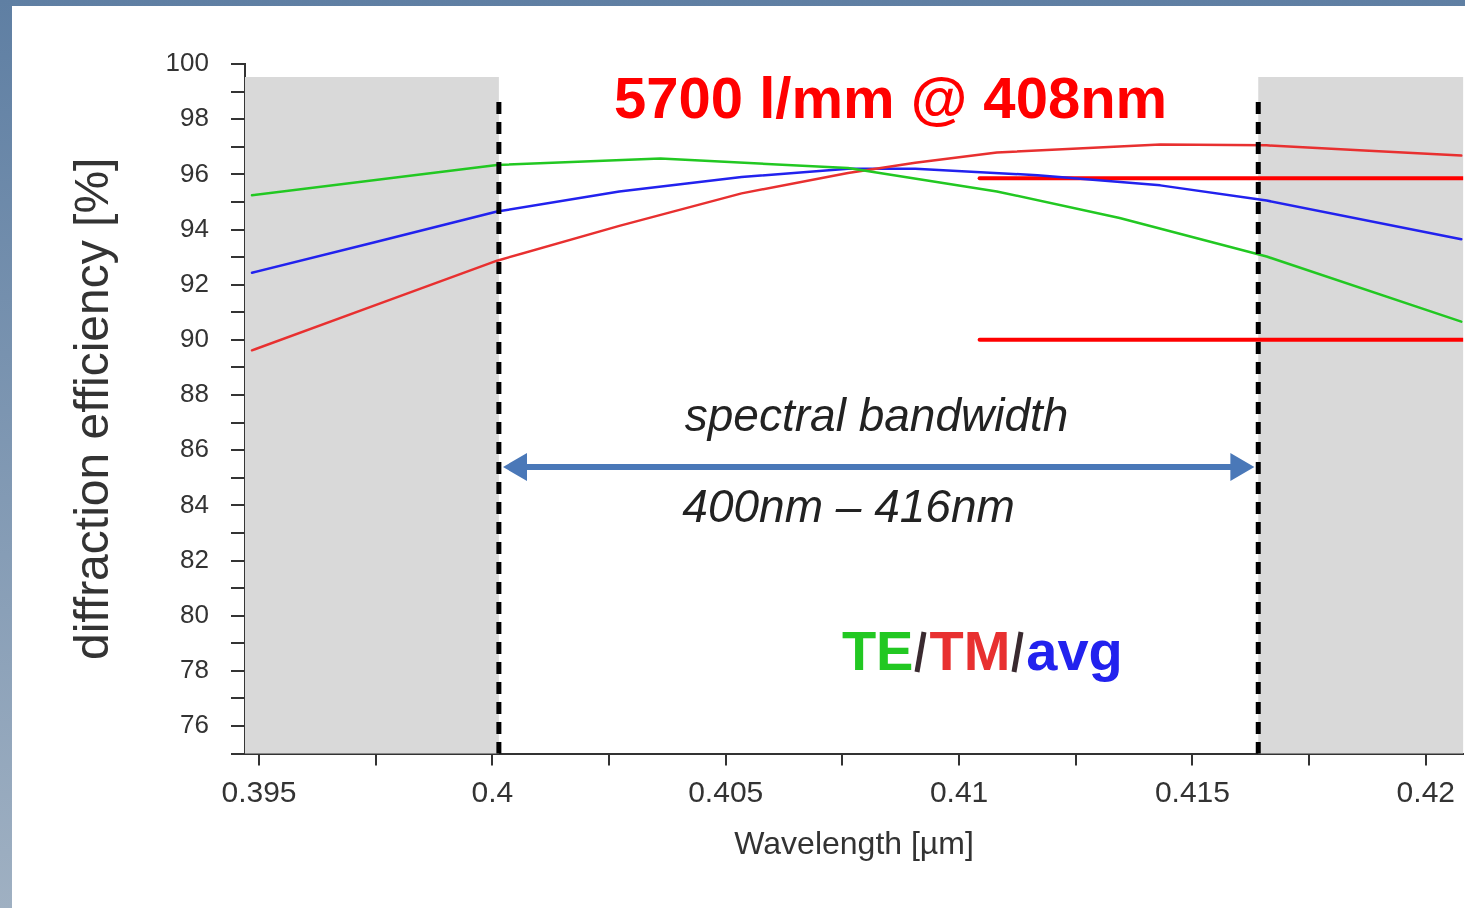 This screenshot has height=908, width=1465. I want to click on y-tick-label: 80, so click(194, 613).